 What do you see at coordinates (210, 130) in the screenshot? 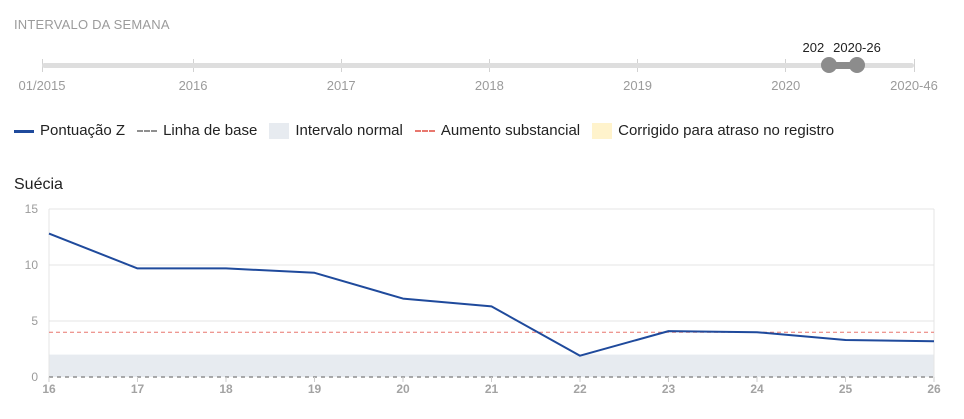
I see `legend-label-baseline: Linha de base` at bounding box center [210, 130].